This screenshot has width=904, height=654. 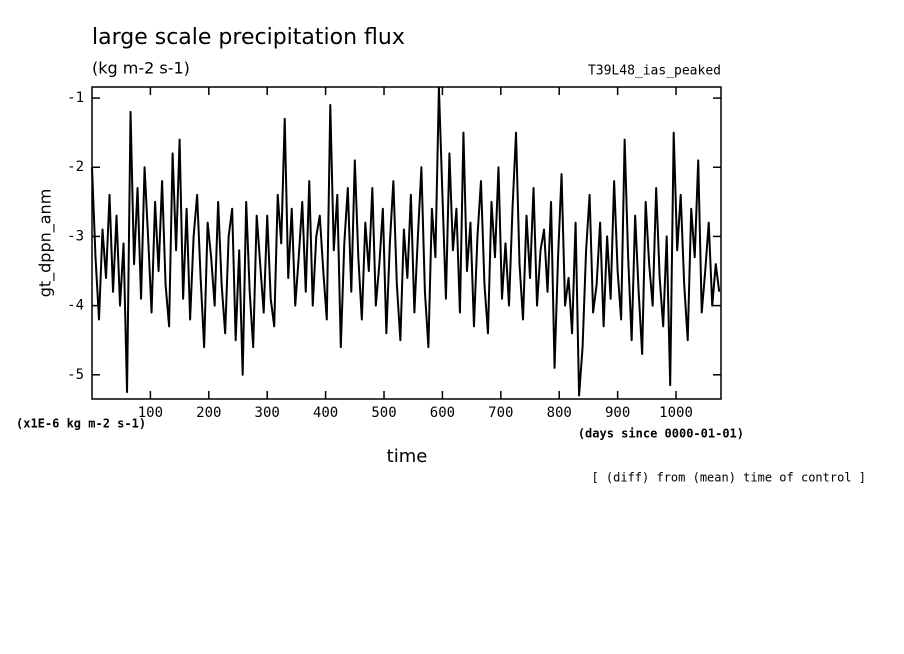 I want to click on y-tick-label: -4, so click(x=75, y=306).